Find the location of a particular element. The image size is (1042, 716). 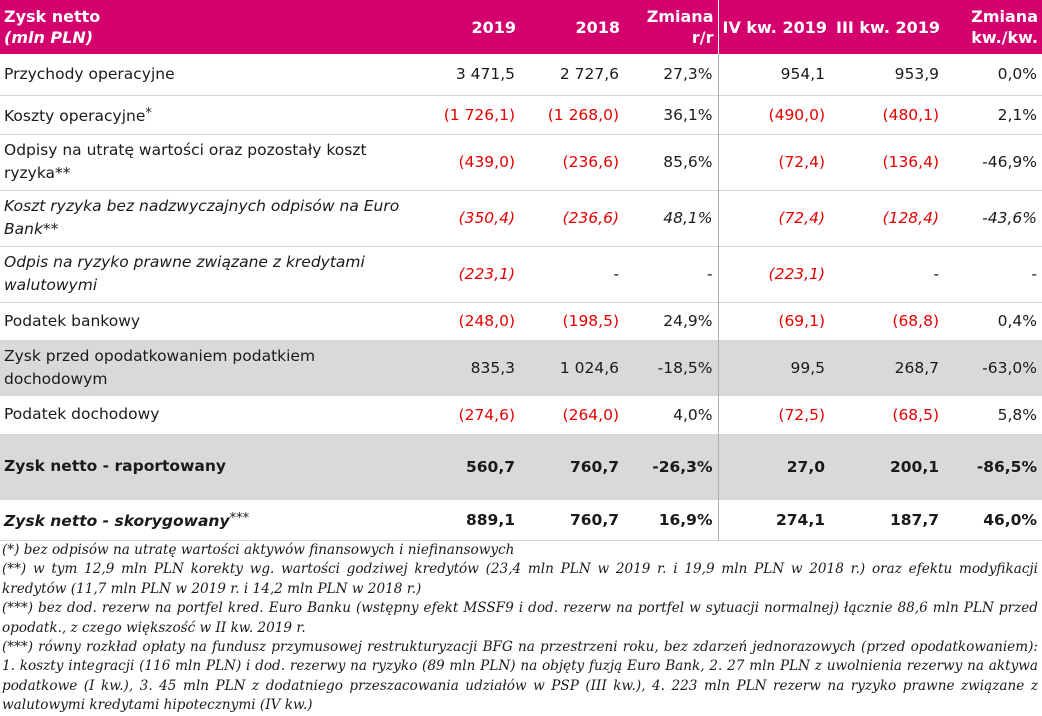

cell-yoy: -26,3% is located at coordinates (682, 466).